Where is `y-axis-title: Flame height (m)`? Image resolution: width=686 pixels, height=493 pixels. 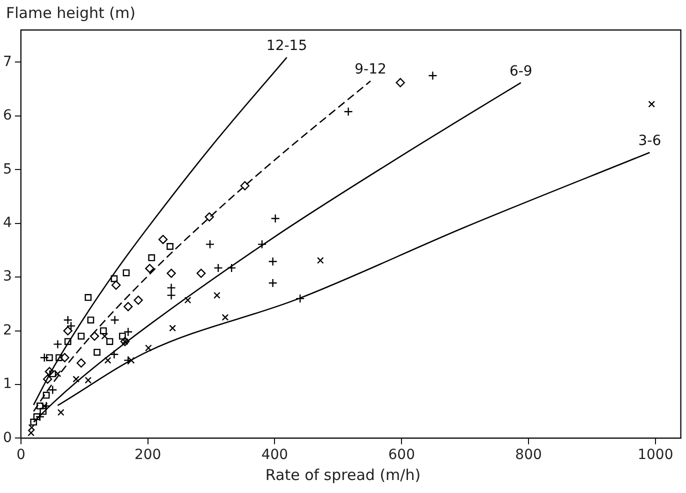 y-axis-title: Flame height (m) is located at coordinates (71, 13).